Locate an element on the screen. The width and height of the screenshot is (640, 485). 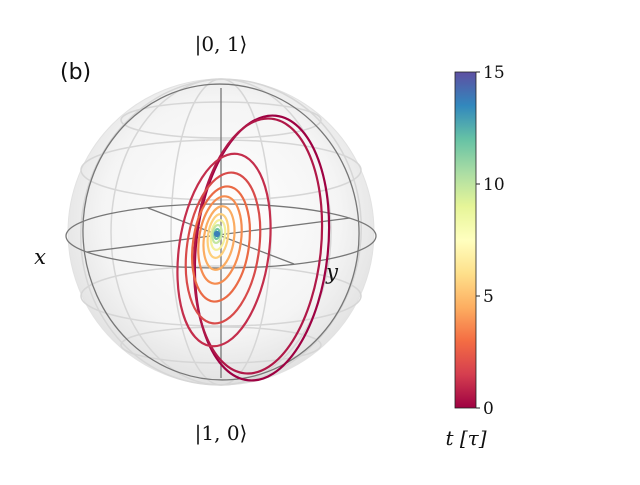
colorbar-tick-label: 0 is located at coordinates (488, 409).